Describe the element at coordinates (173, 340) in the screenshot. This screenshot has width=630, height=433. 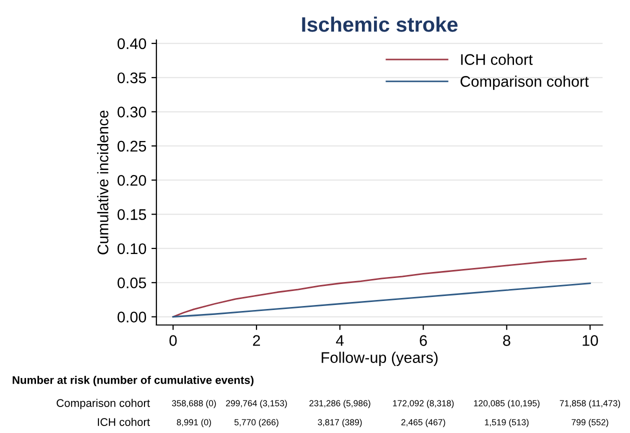
I see `x-tick-label: 0` at that location.